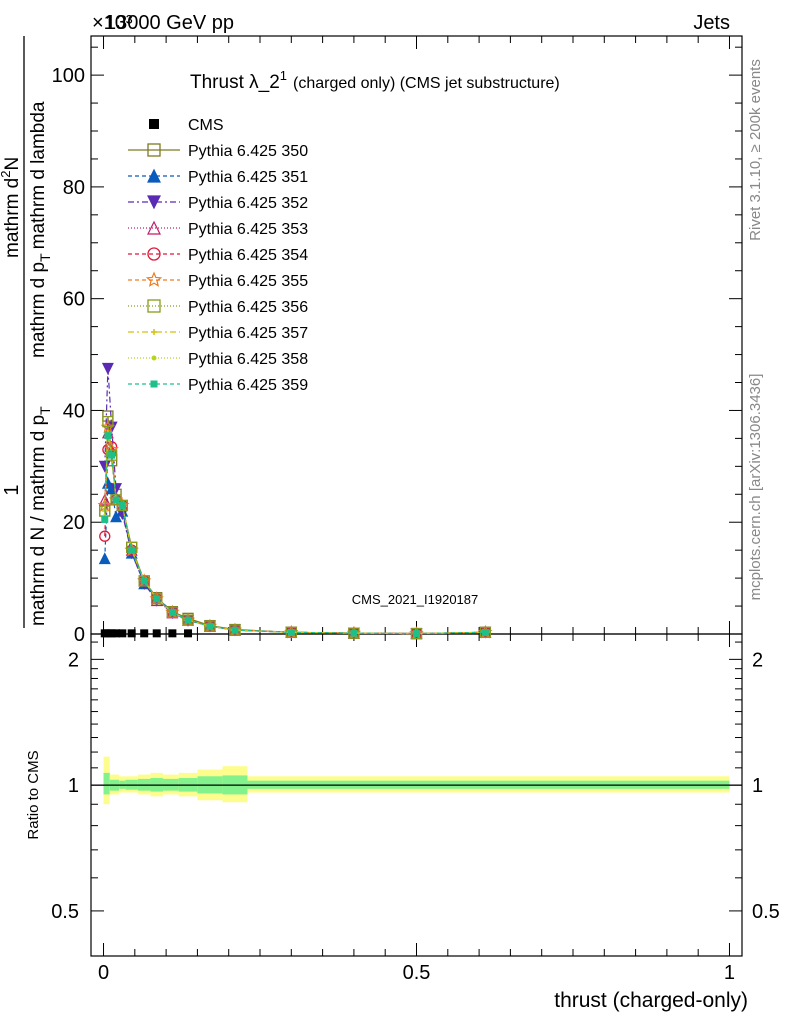 Image resolution: width=786 pixels, height=1024 pixels. I want to click on plot-title-suffix: (charged only) (CMS jet substructure), so click(426, 83).